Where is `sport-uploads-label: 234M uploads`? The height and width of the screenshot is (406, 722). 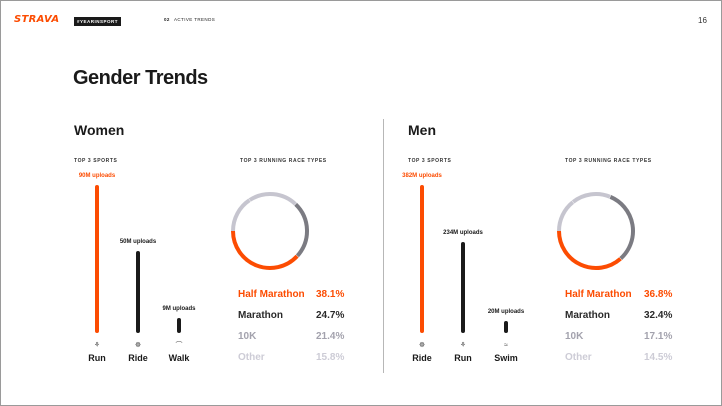
sport-uploads-label: 234M uploads is located at coordinates (463, 233).